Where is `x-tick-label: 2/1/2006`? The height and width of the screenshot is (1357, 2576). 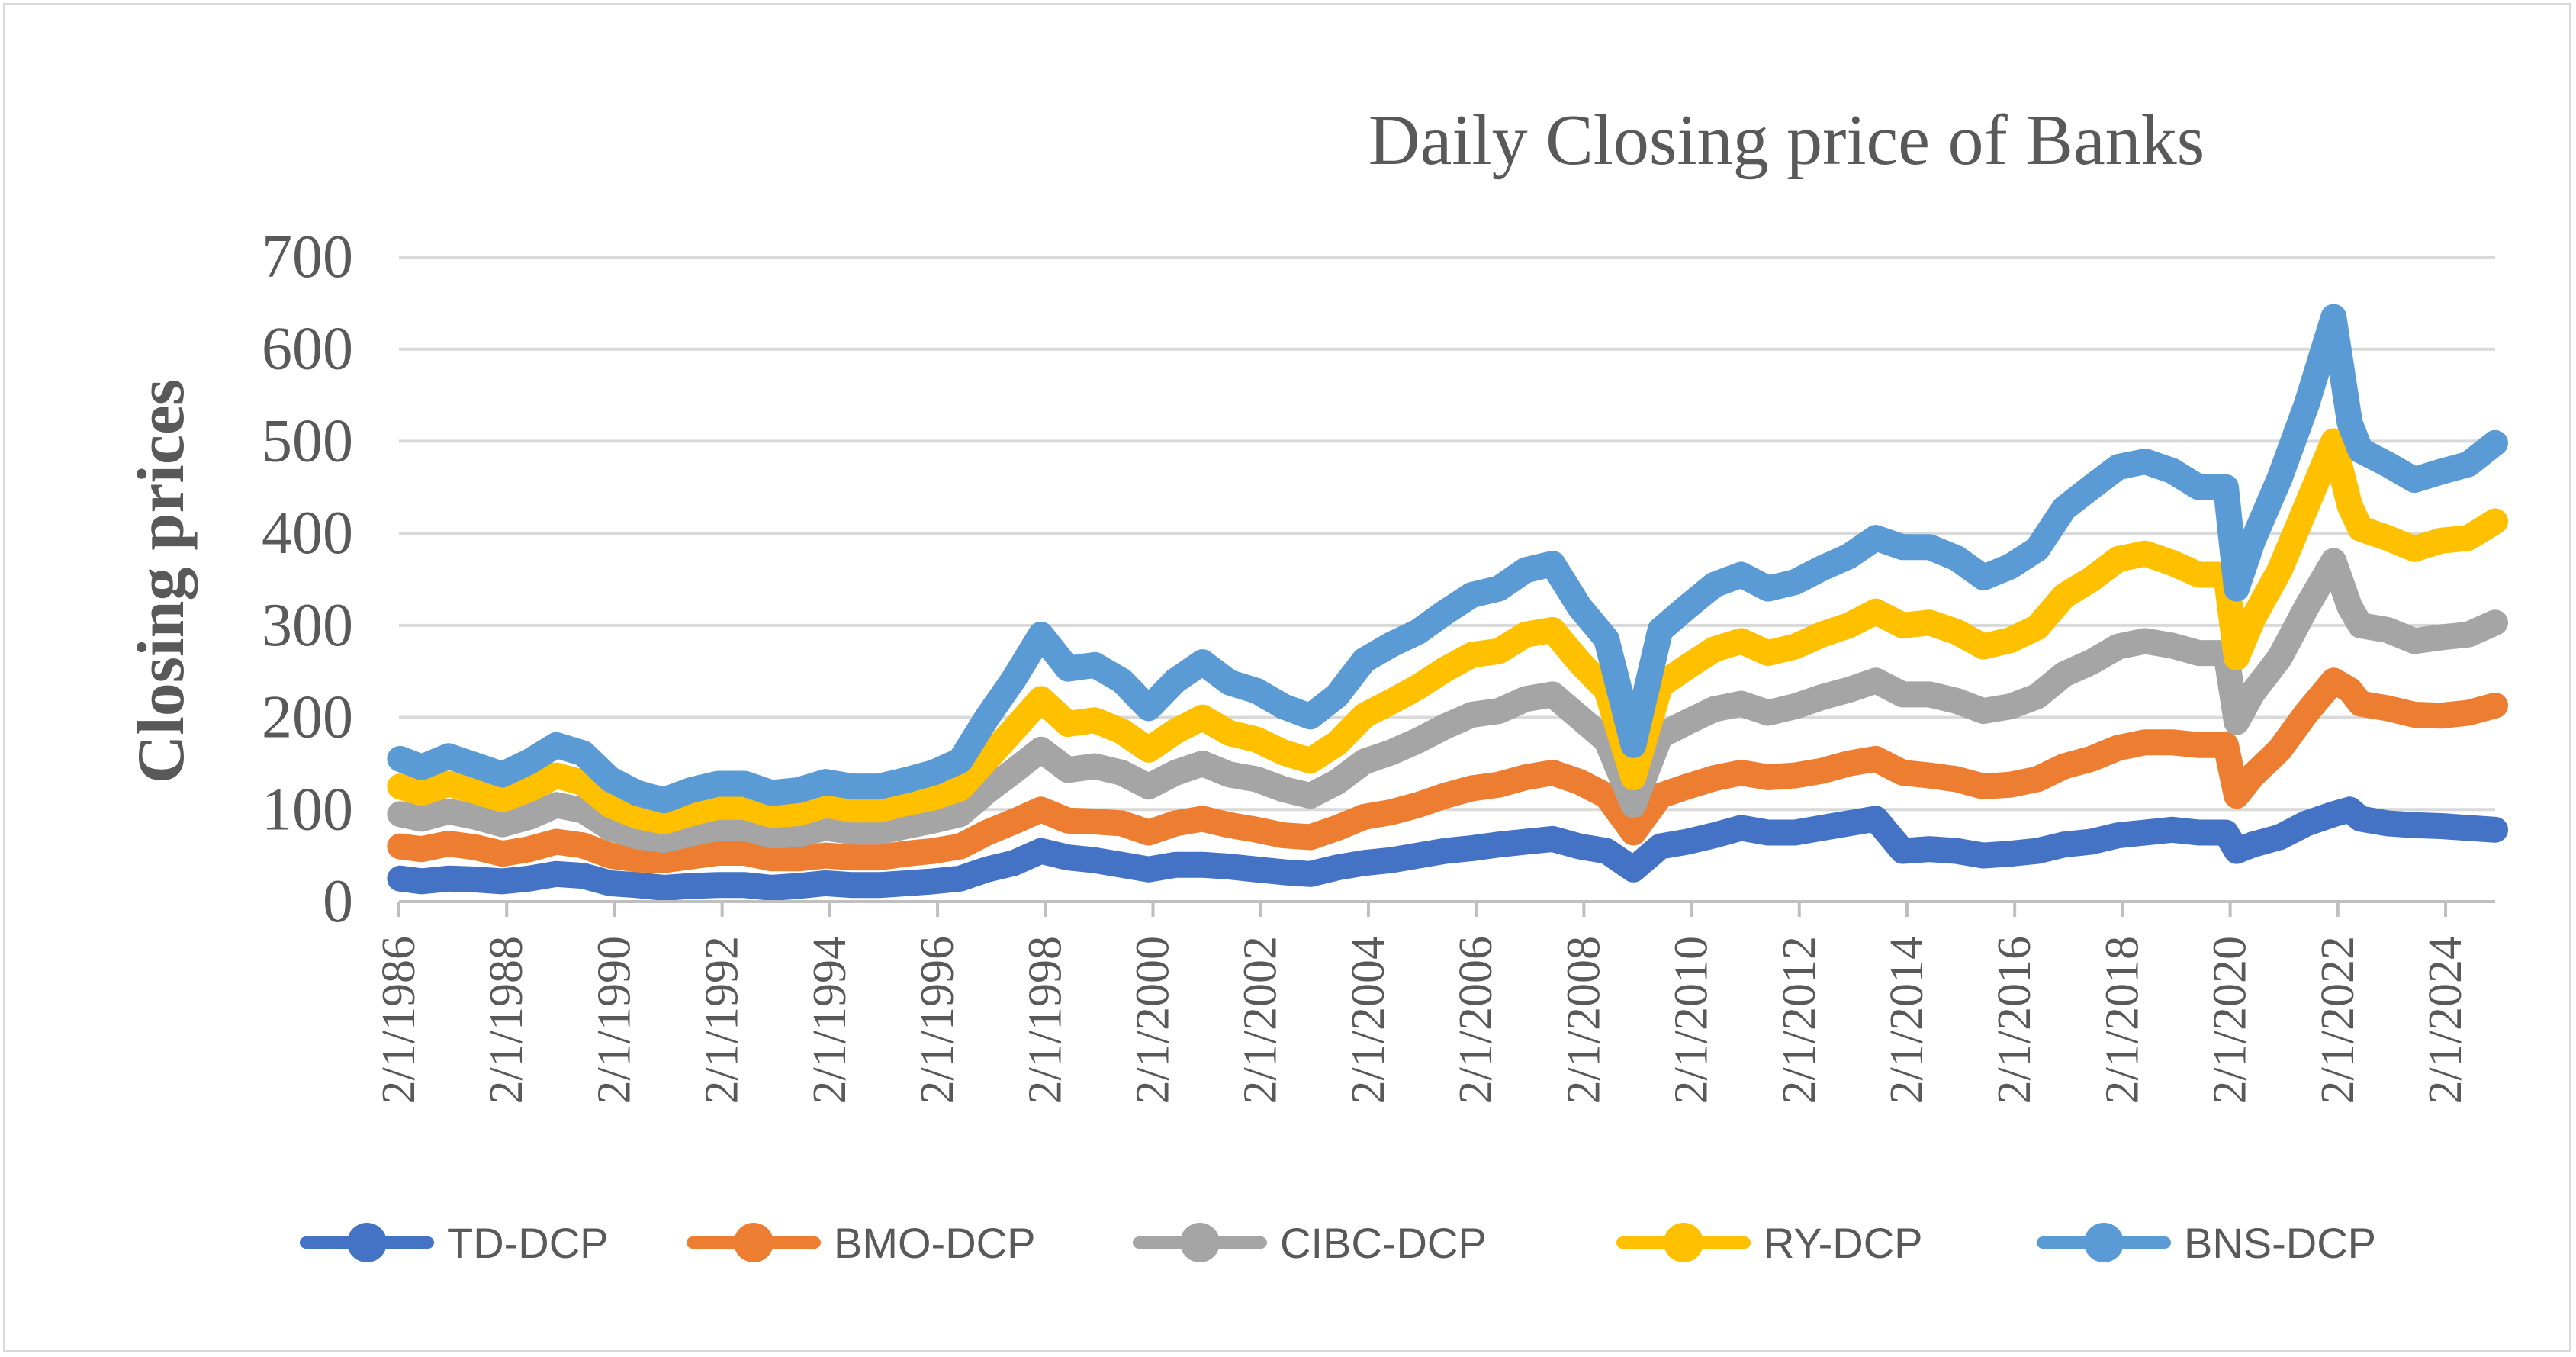
x-tick-label: 2/1/2006 is located at coordinates (1476, 1020).